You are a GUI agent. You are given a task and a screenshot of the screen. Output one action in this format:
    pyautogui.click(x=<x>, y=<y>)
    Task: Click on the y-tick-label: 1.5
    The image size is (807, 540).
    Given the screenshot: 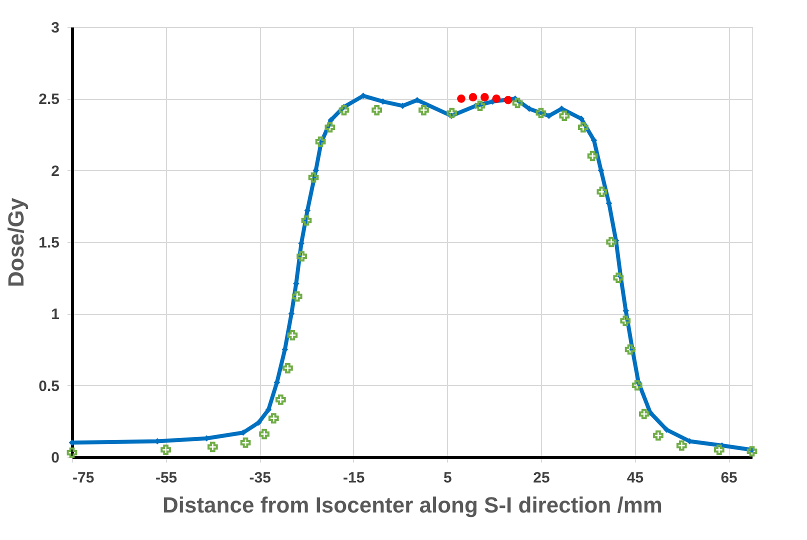 What is the action you would take?
    pyautogui.click(x=49, y=243)
    